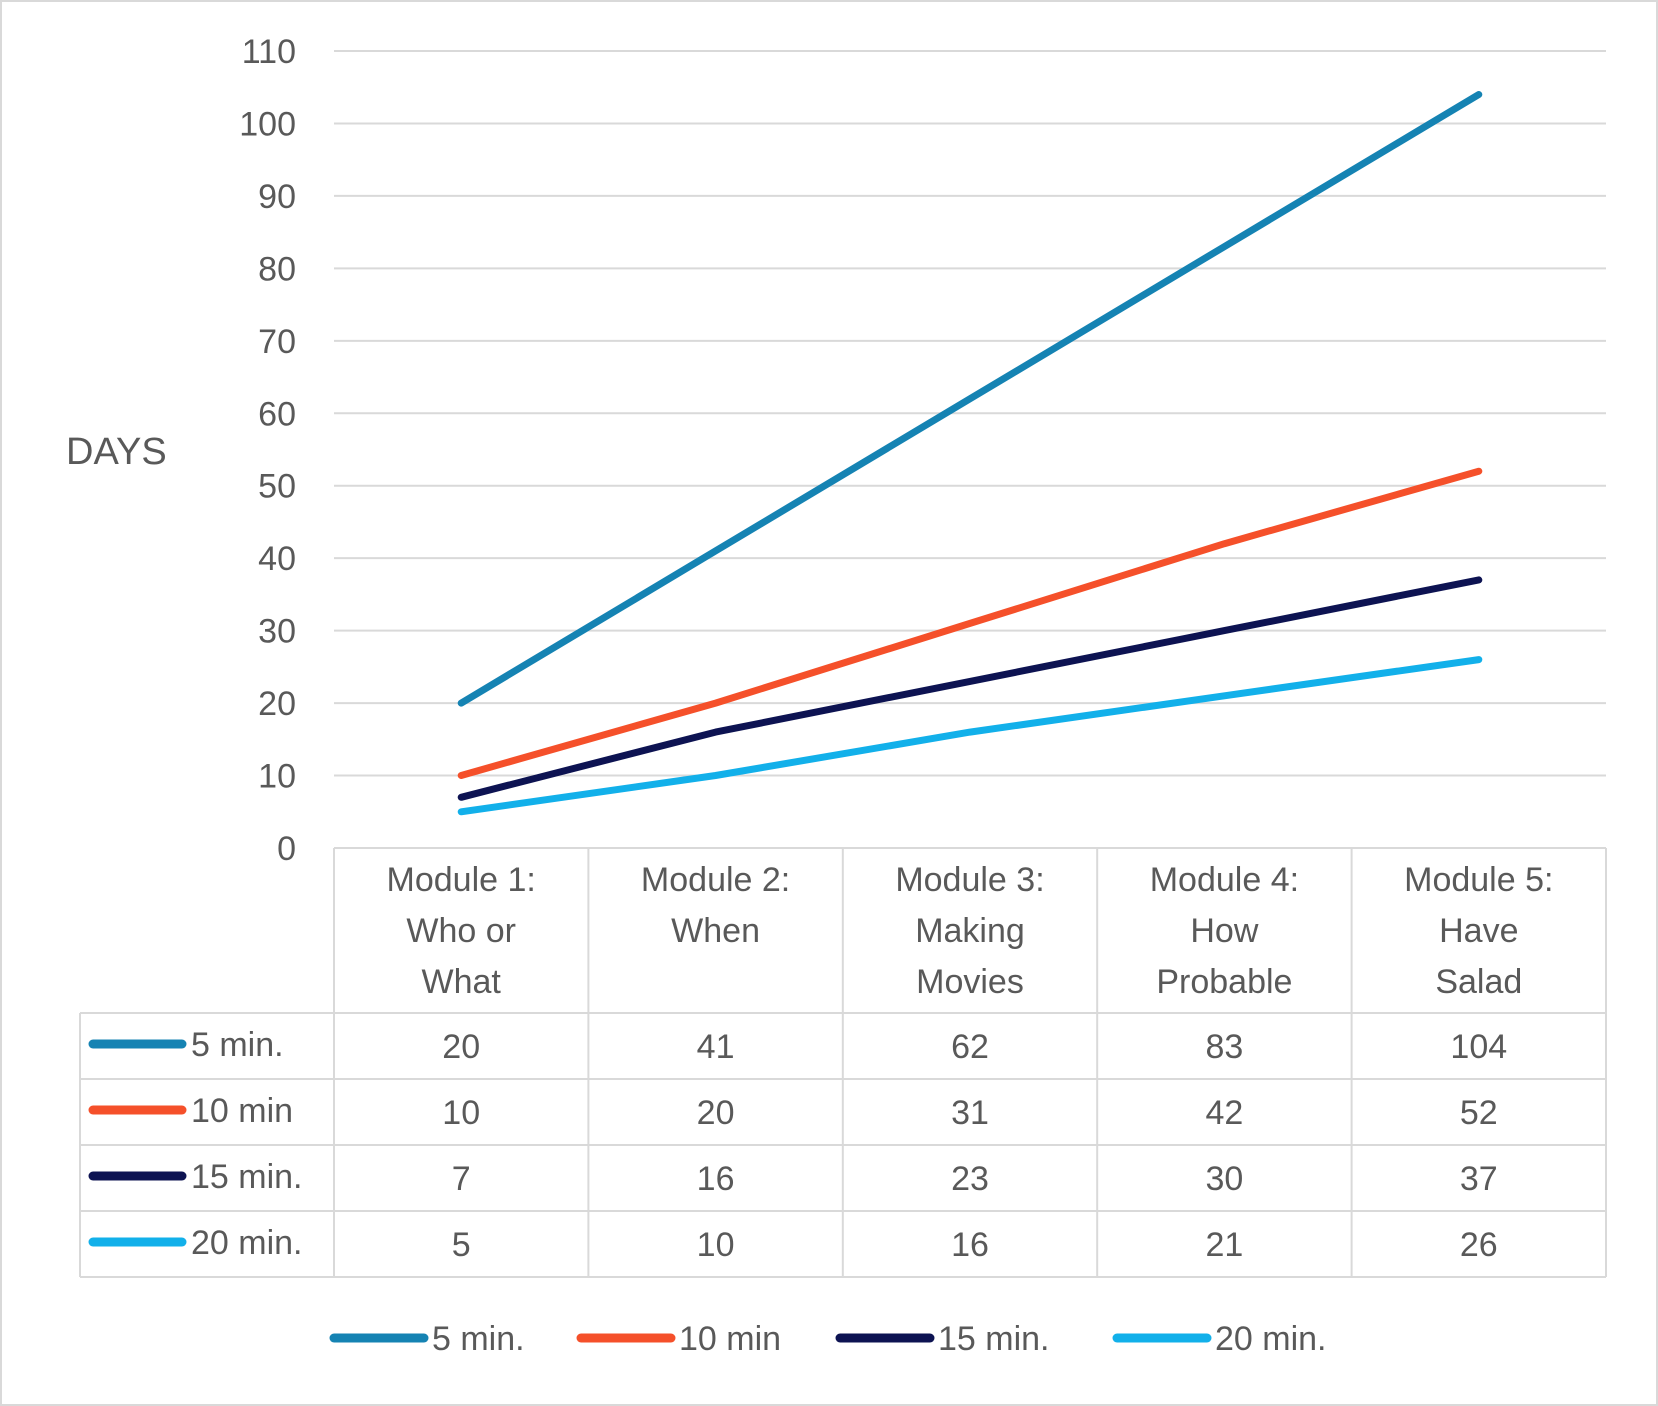 This screenshot has width=1658, height=1406. Describe the element at coordinates (970, 1179) in the screenshot. I see `table-cell-s3-c3: 23` at that location.